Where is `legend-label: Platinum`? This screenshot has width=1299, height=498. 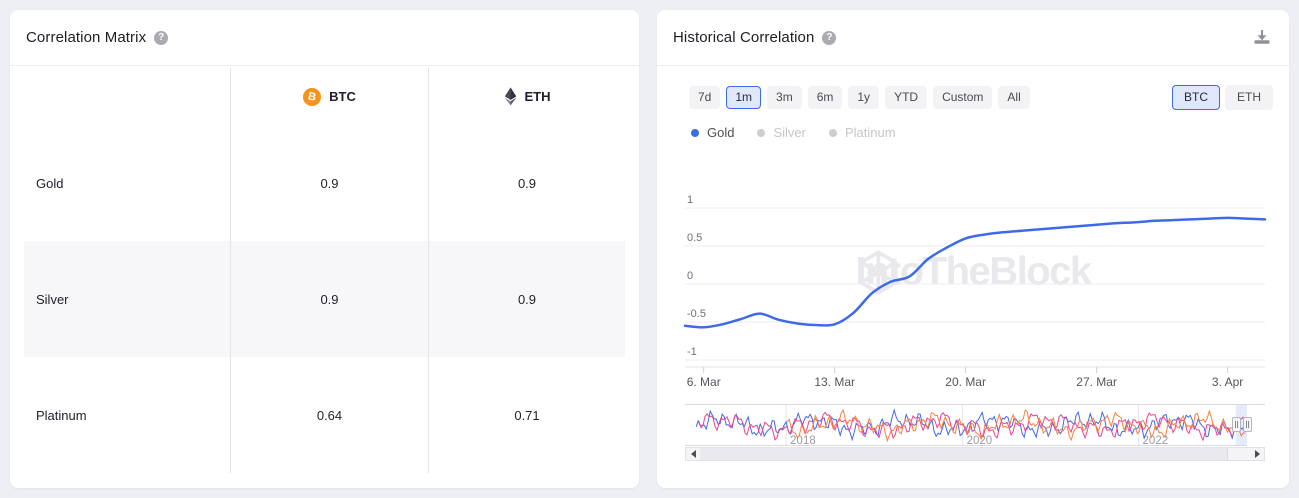
legend-label: Platinum is located at coordinates (870, 133).